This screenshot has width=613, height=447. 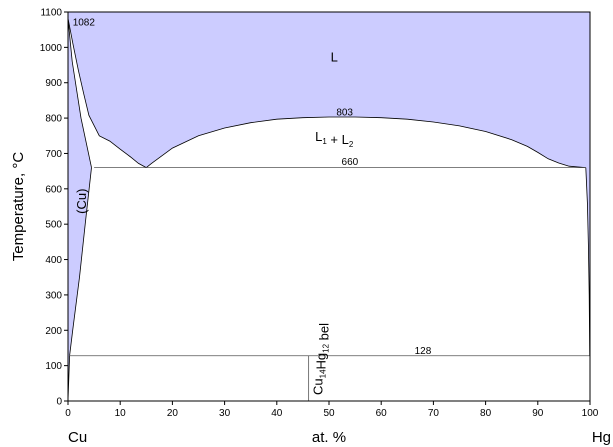 I want to click on two-liquid-phase-label: L1 + L2, so click(x=334, y=139).